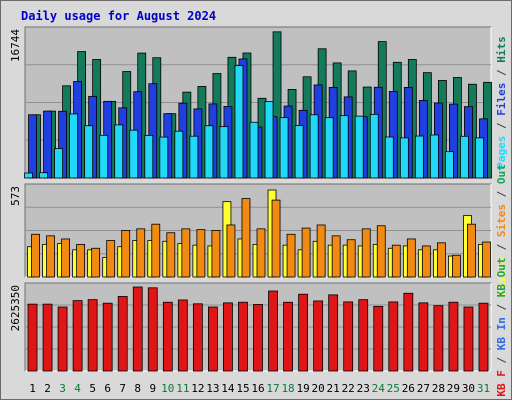 The width and height of the screenshot is (512, 401). What do you see at coordinates (242, 388) in the screenshot?
I see `tick-label-day-15: 15` at bounding box center [242, 388].